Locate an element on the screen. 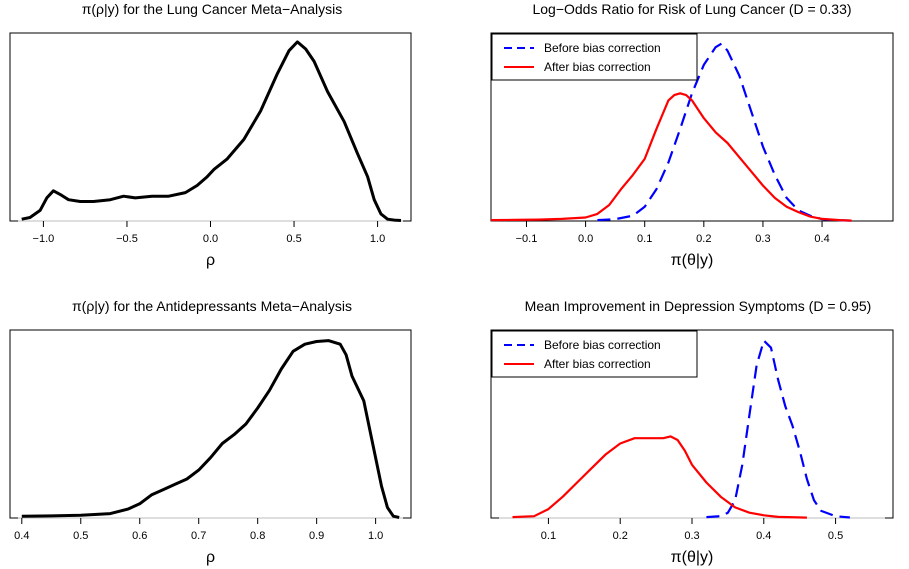 This screenshot has height=569, width=909. panel-1-x-tick-label: 0.5 is located at coordinates (293, 239).